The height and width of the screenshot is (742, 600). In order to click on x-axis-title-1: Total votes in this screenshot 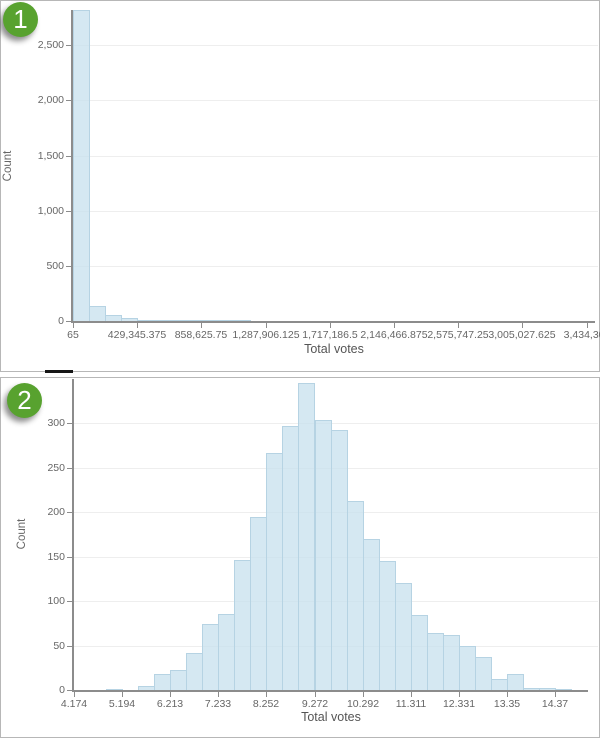, I will do `click(334, 349)`.